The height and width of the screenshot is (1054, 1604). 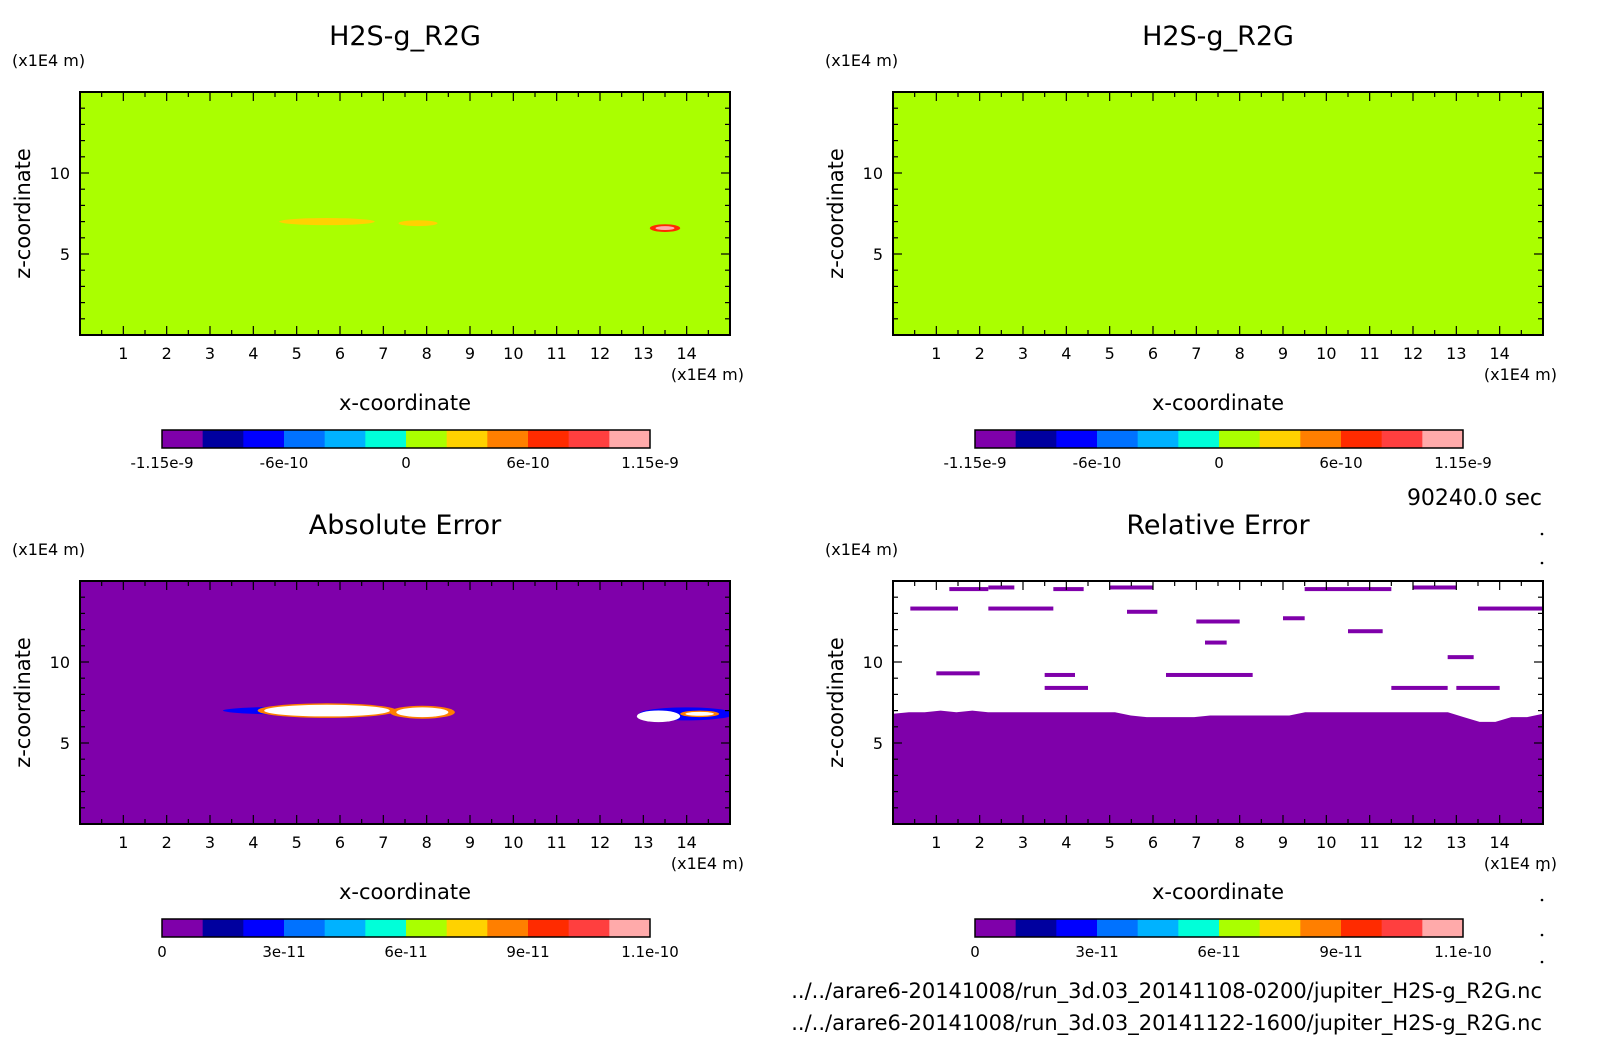 What do you see at coordinates (836, 702) in the screenshot?
I see `y-axis-label: z-coordinate` at bounding box center [836, 702].